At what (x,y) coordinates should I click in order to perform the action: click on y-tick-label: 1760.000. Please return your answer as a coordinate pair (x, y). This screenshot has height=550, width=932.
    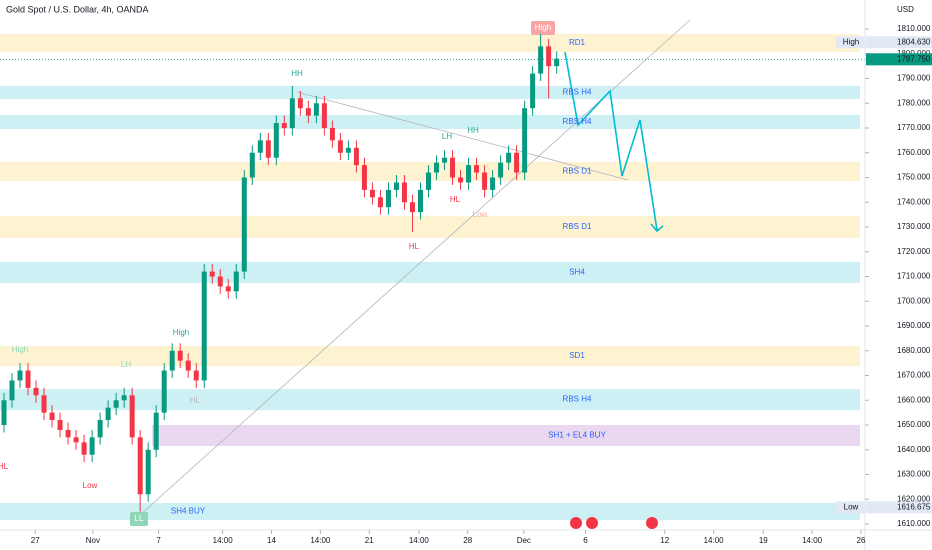
    Looking at the image, I should click on (914, 152).